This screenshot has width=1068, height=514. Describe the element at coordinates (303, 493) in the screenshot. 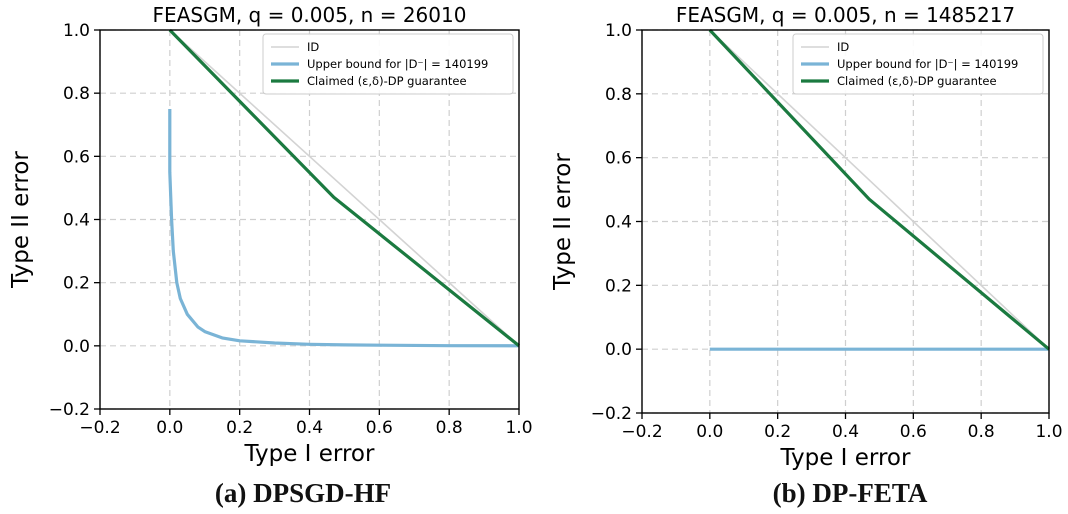

I see `caption-a: (a) DPSGD-HF` at that location.